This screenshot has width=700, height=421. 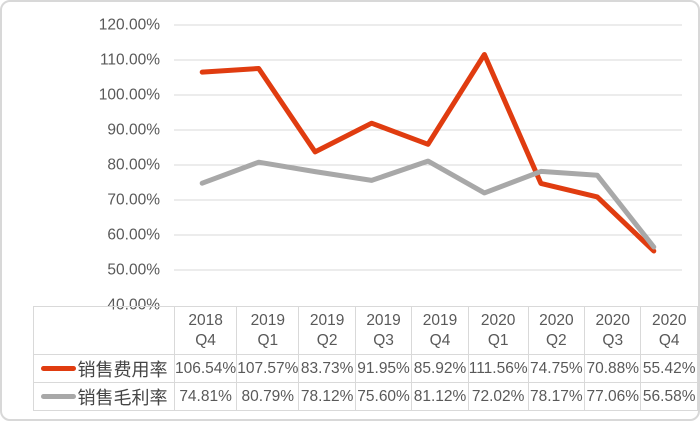 What do you see at coordinates (556, 396) in the screenshot?
I see `value-cell: 78.17%` at bounding box center [556, 396].